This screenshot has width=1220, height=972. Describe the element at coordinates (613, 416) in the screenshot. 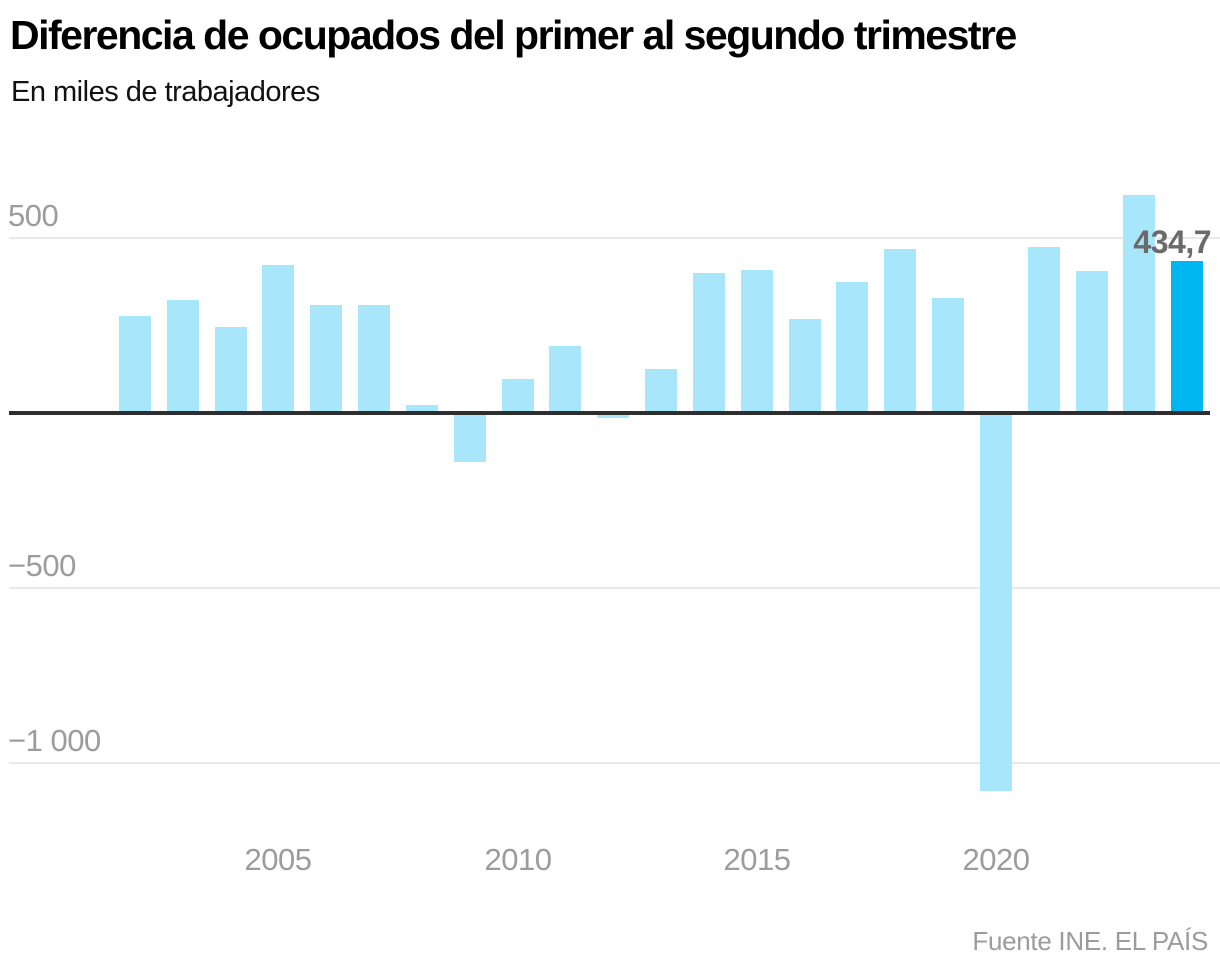

I see `bar-2012` at that location.